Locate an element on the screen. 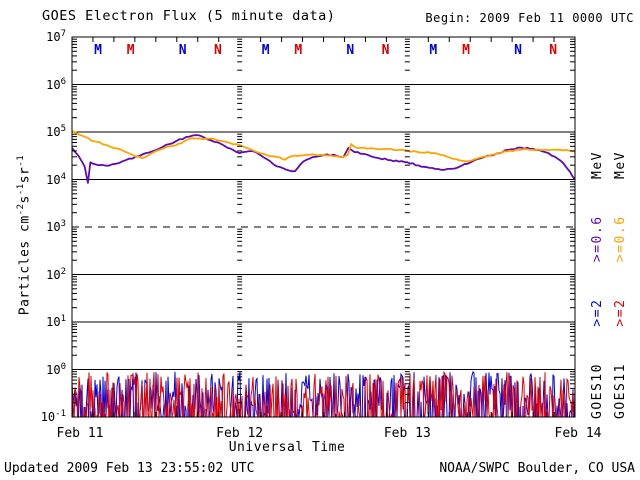 This screenshot has height=480, width=640. y-axis-title: Particles cm-2s-1sr-1 is located at coordinates (24, 235).